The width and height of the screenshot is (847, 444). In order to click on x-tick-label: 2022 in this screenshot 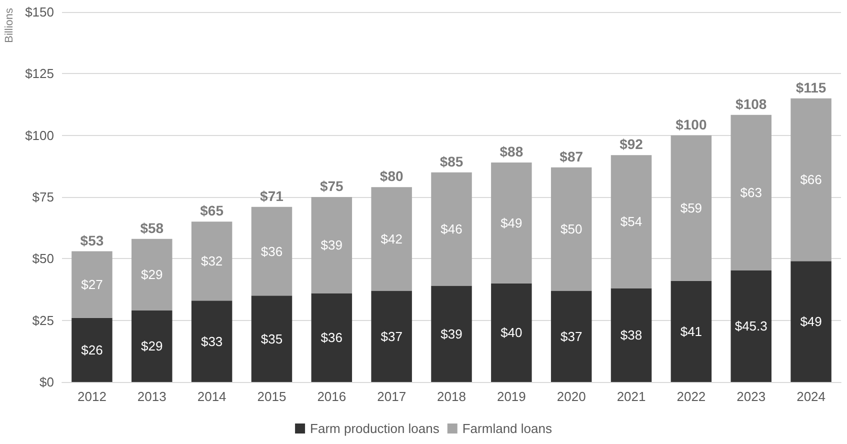, I will do `click(691, 396)`.